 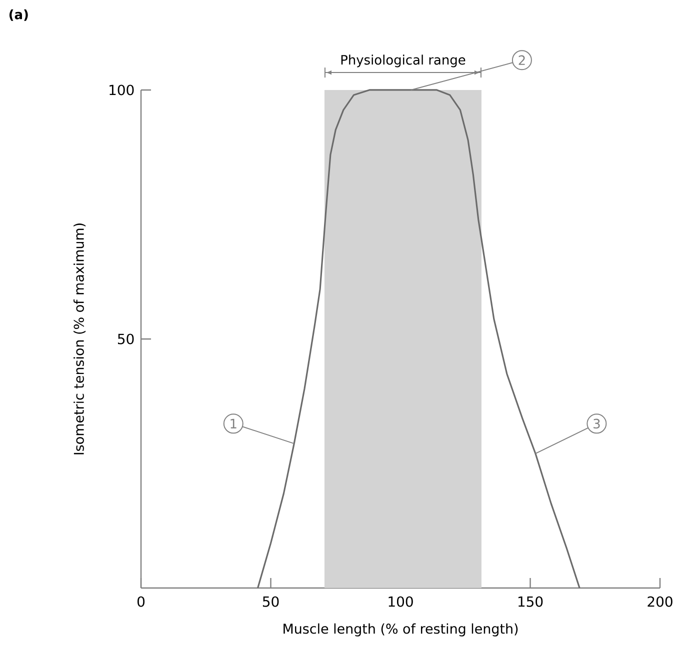 What do you see at coordinates (530, 601) in the screenshot?
I see `x-tick-label: 150` at bounding box center [530, 601].